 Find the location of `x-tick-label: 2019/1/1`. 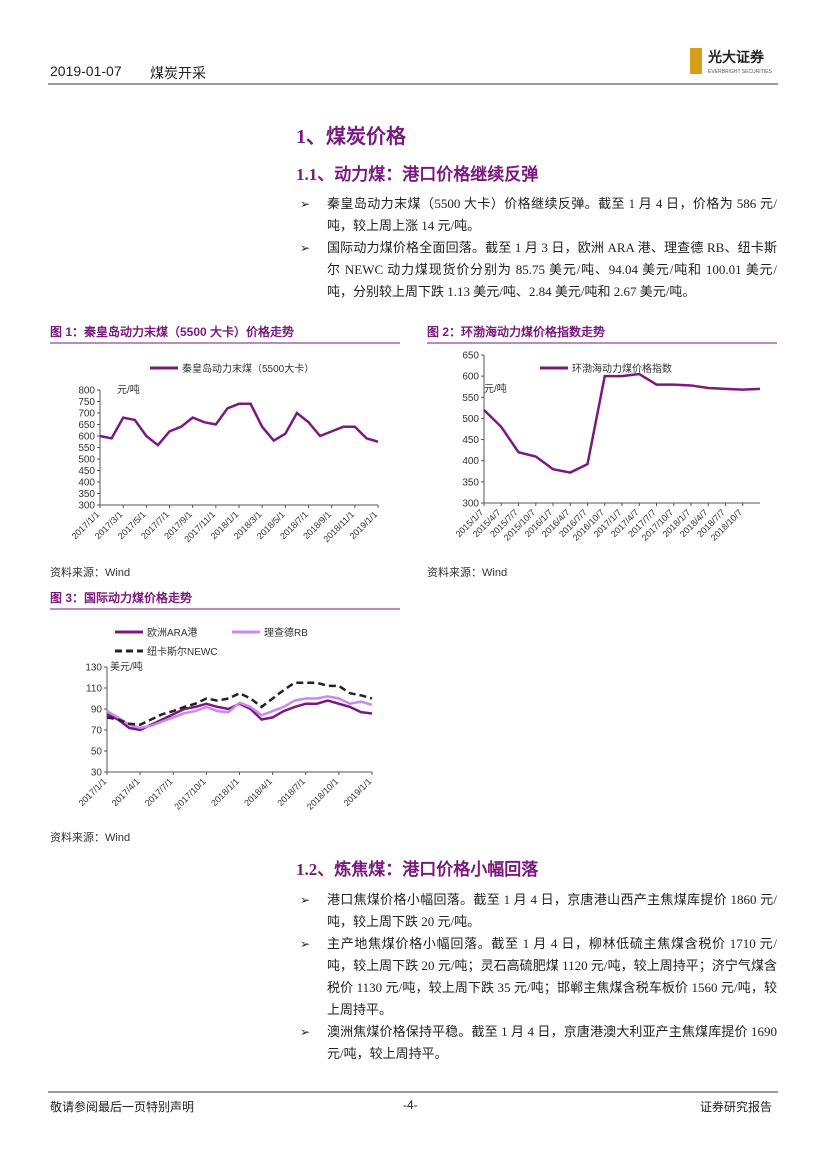

x-tick-label: 2019/1/1 is located at coordinates (358, 792).